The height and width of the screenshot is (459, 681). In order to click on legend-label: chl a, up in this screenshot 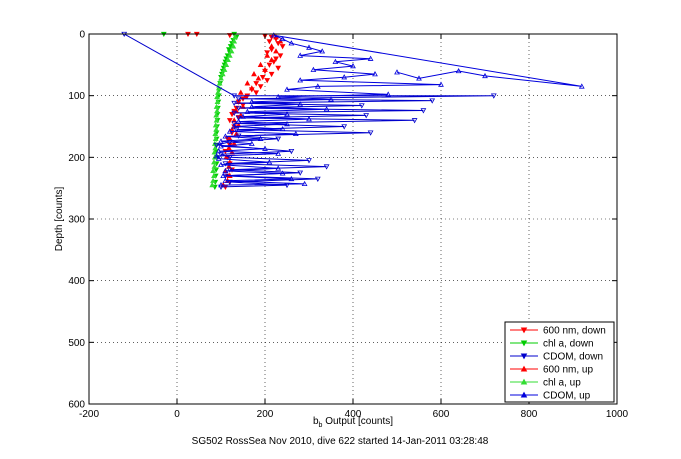, I will do `click(562, 383)`.